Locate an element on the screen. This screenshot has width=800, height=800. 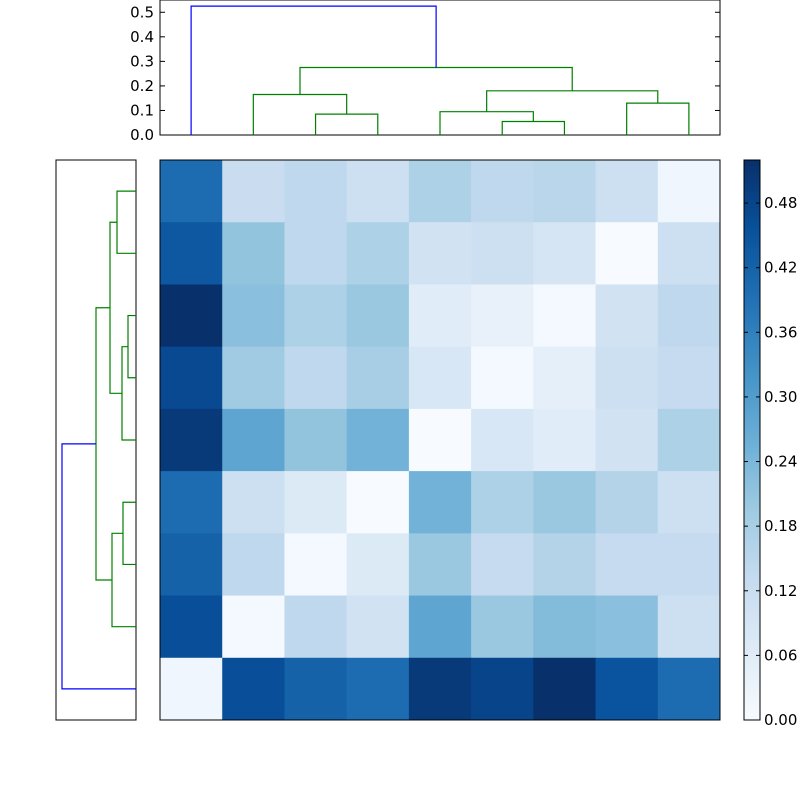
colorbar-tick-label: 0.30 is located at coordinates (780, 397).